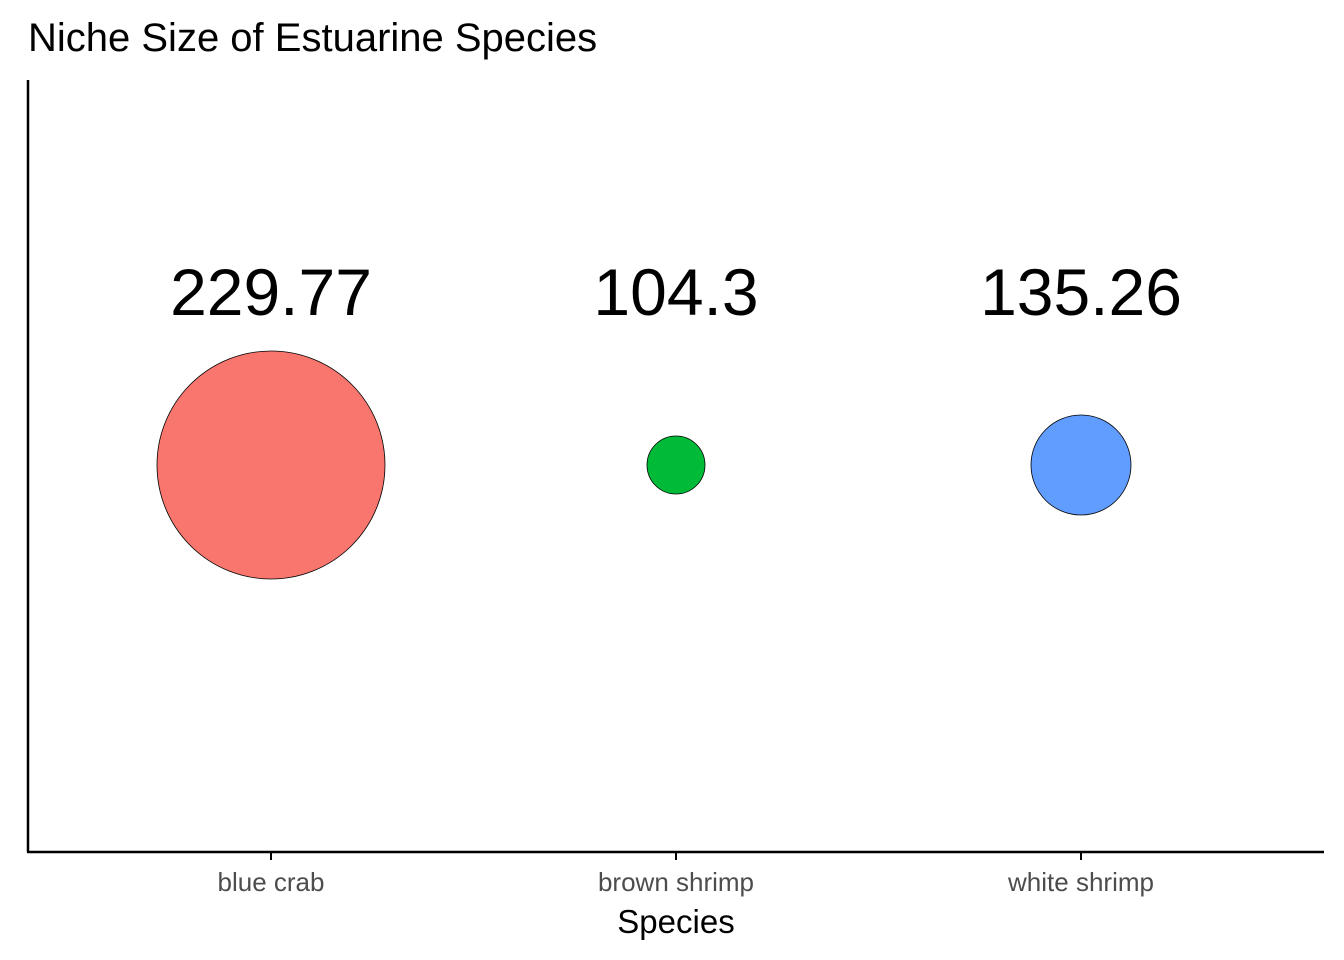  I want to click on value-label: 104.3, so click(675, 292).